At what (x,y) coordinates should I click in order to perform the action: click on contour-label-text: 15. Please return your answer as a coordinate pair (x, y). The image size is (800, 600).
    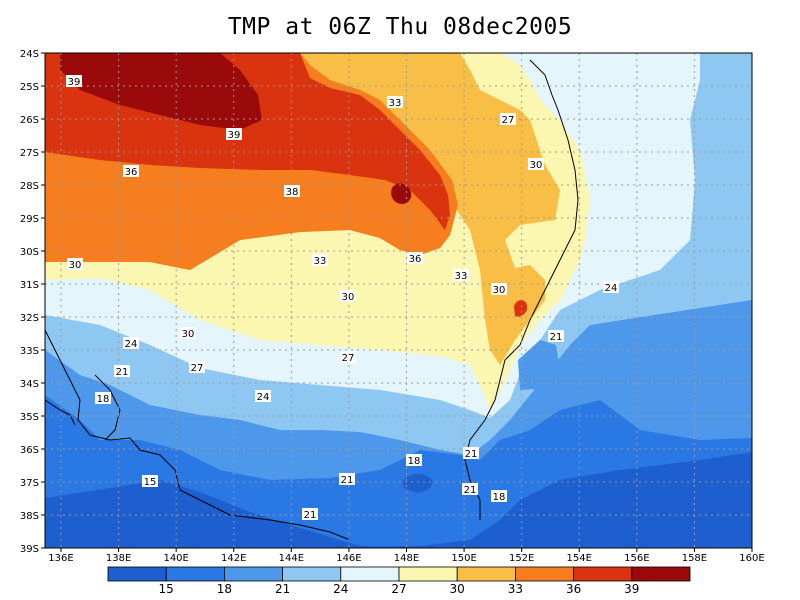
    Looking at the image, I should click on (150, 482).